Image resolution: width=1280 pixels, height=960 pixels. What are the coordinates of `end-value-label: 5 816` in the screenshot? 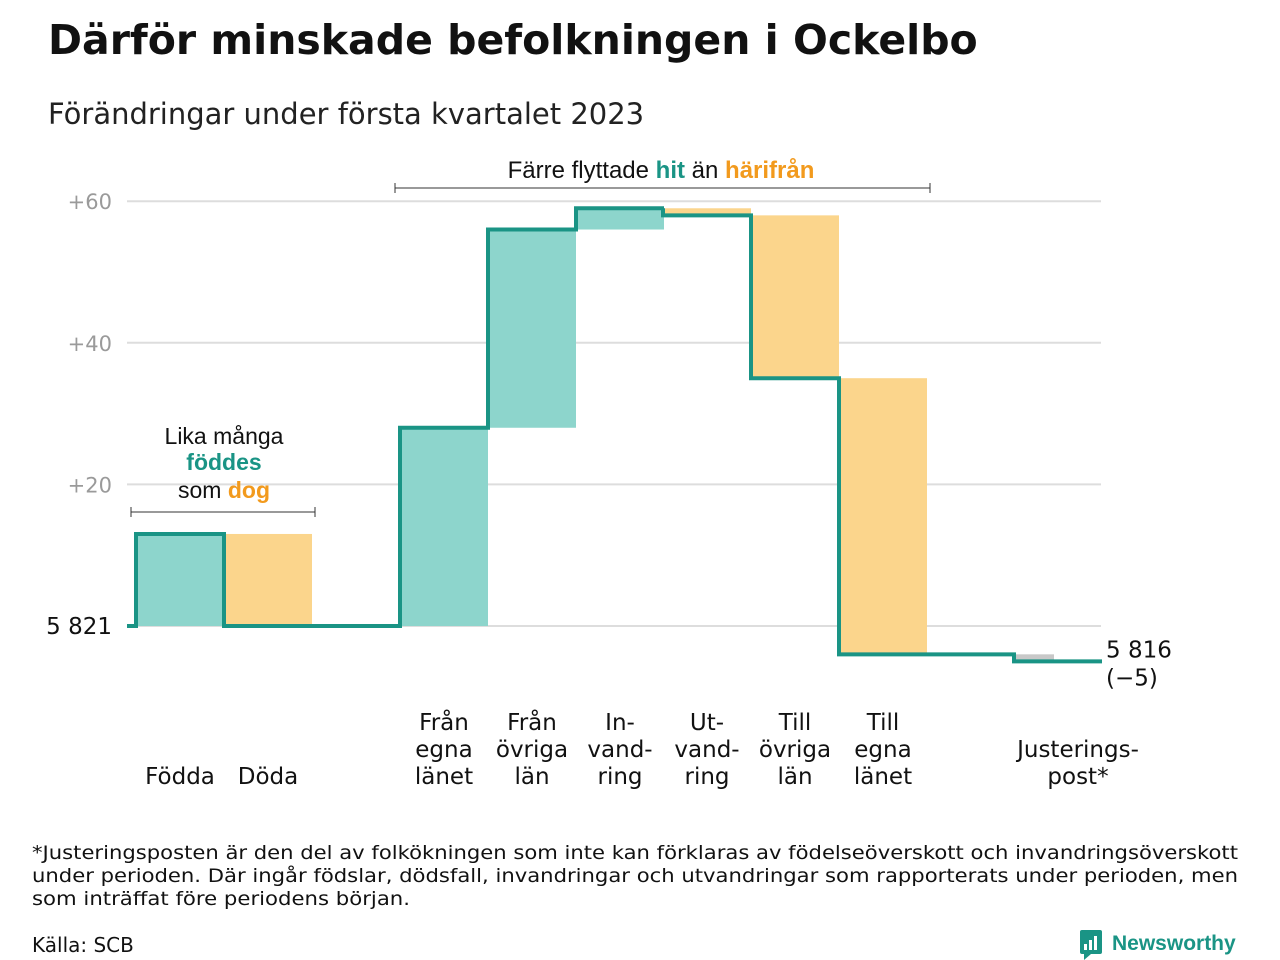 It's located at (1139, 650).